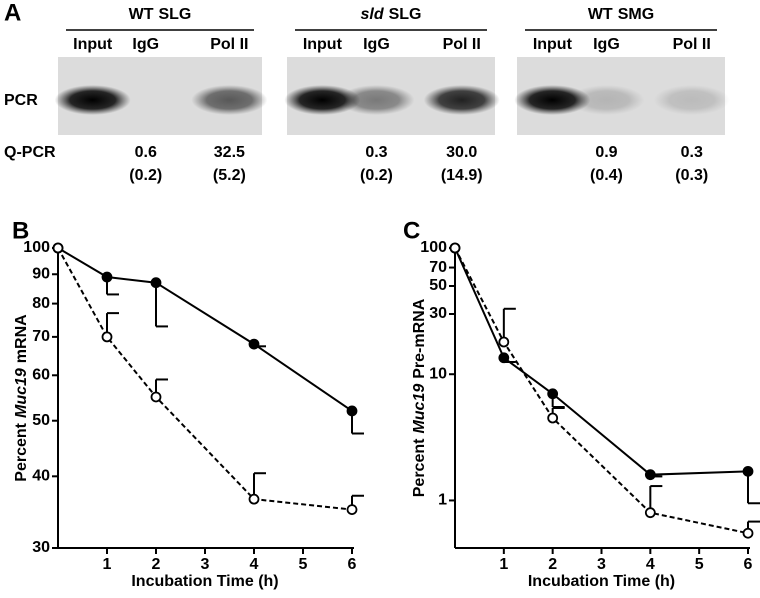 The height and width of the screenshot is (598, 760). What do you see at coordinates (372, 14) in the screenshot?
I see `group-title-word: sld` at bounding box center [372, 14].